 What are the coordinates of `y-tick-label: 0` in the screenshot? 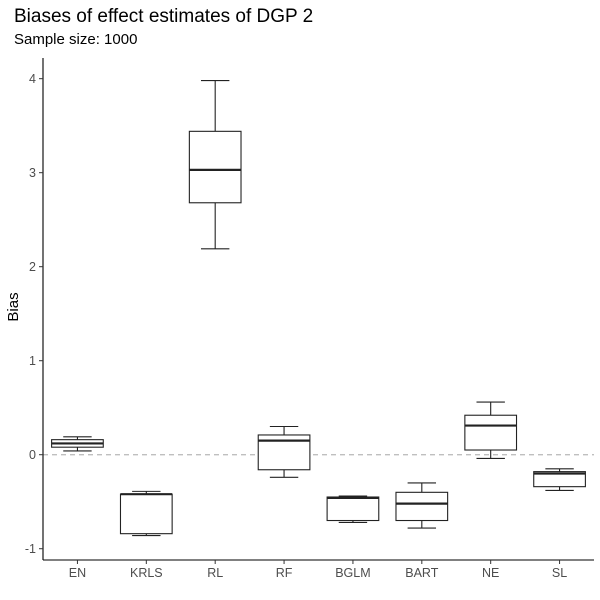 It's located at (32, 455).